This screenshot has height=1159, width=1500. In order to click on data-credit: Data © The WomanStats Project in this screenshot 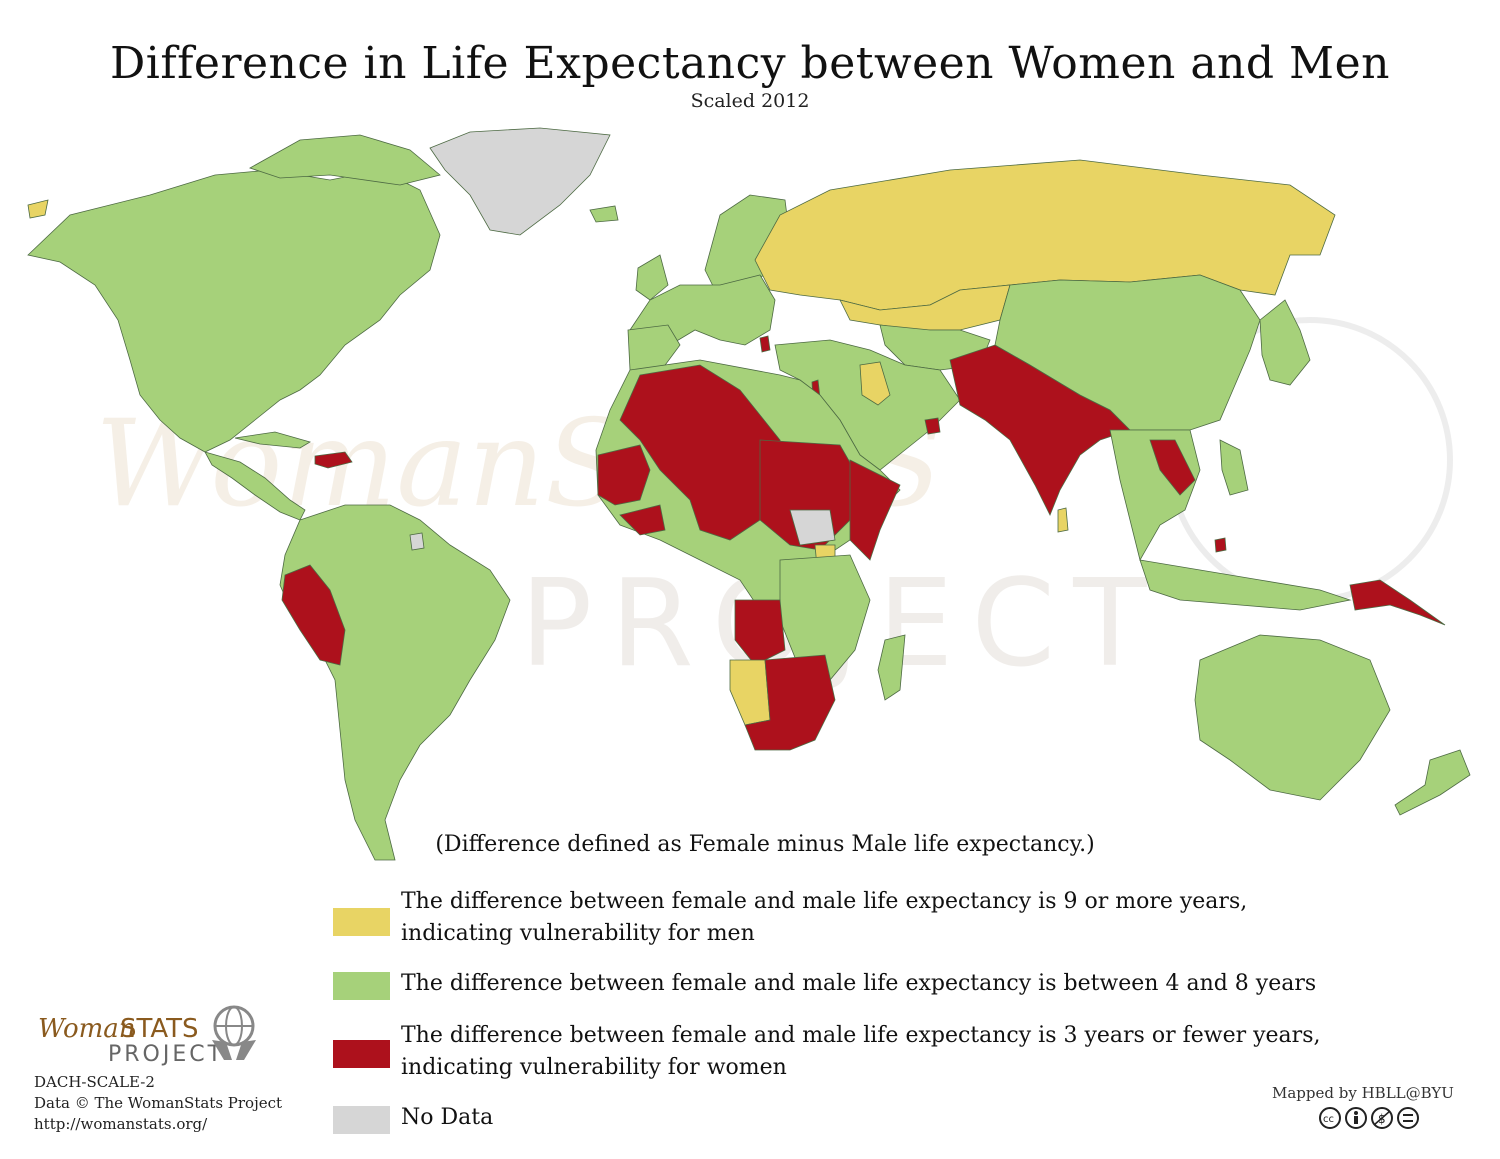, I will do `click(158, 1103)`.